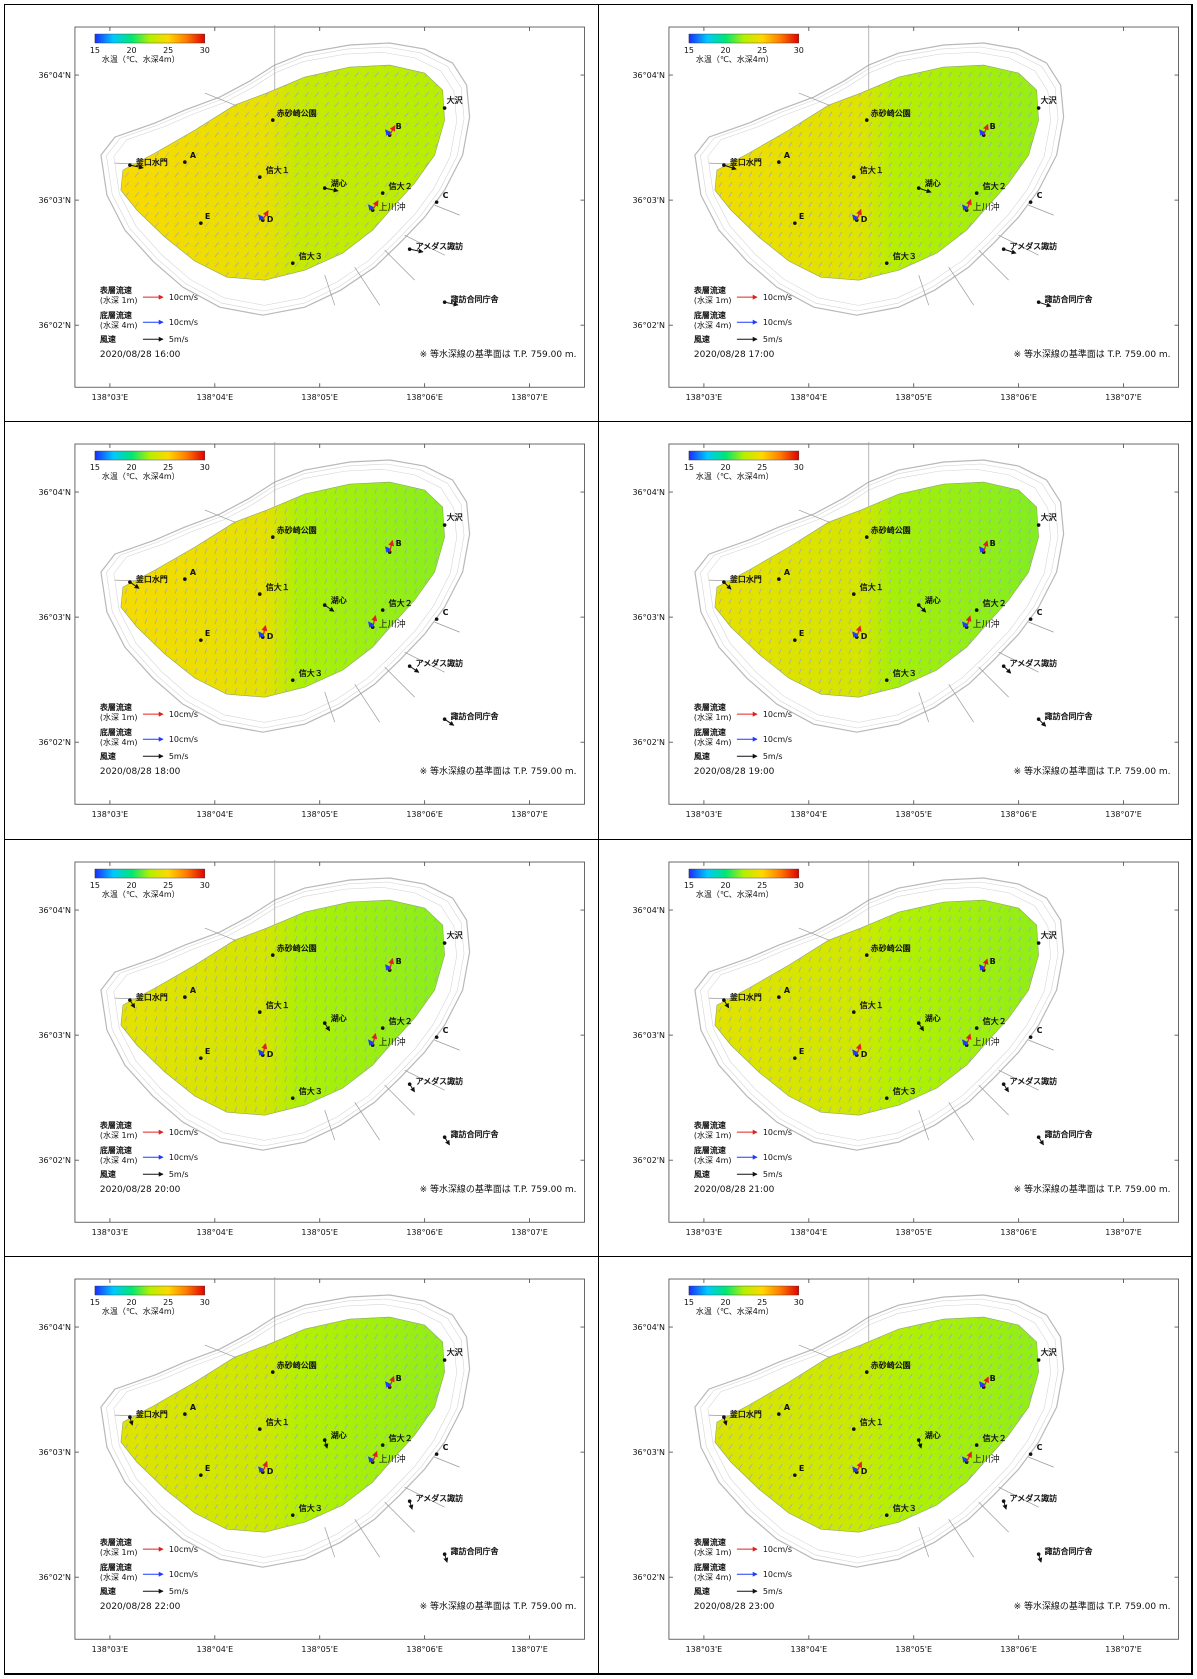  Describe the element at coordinates (904, 673) in the screenshot. I see `station-shindai3-label: 信大３` at that location.